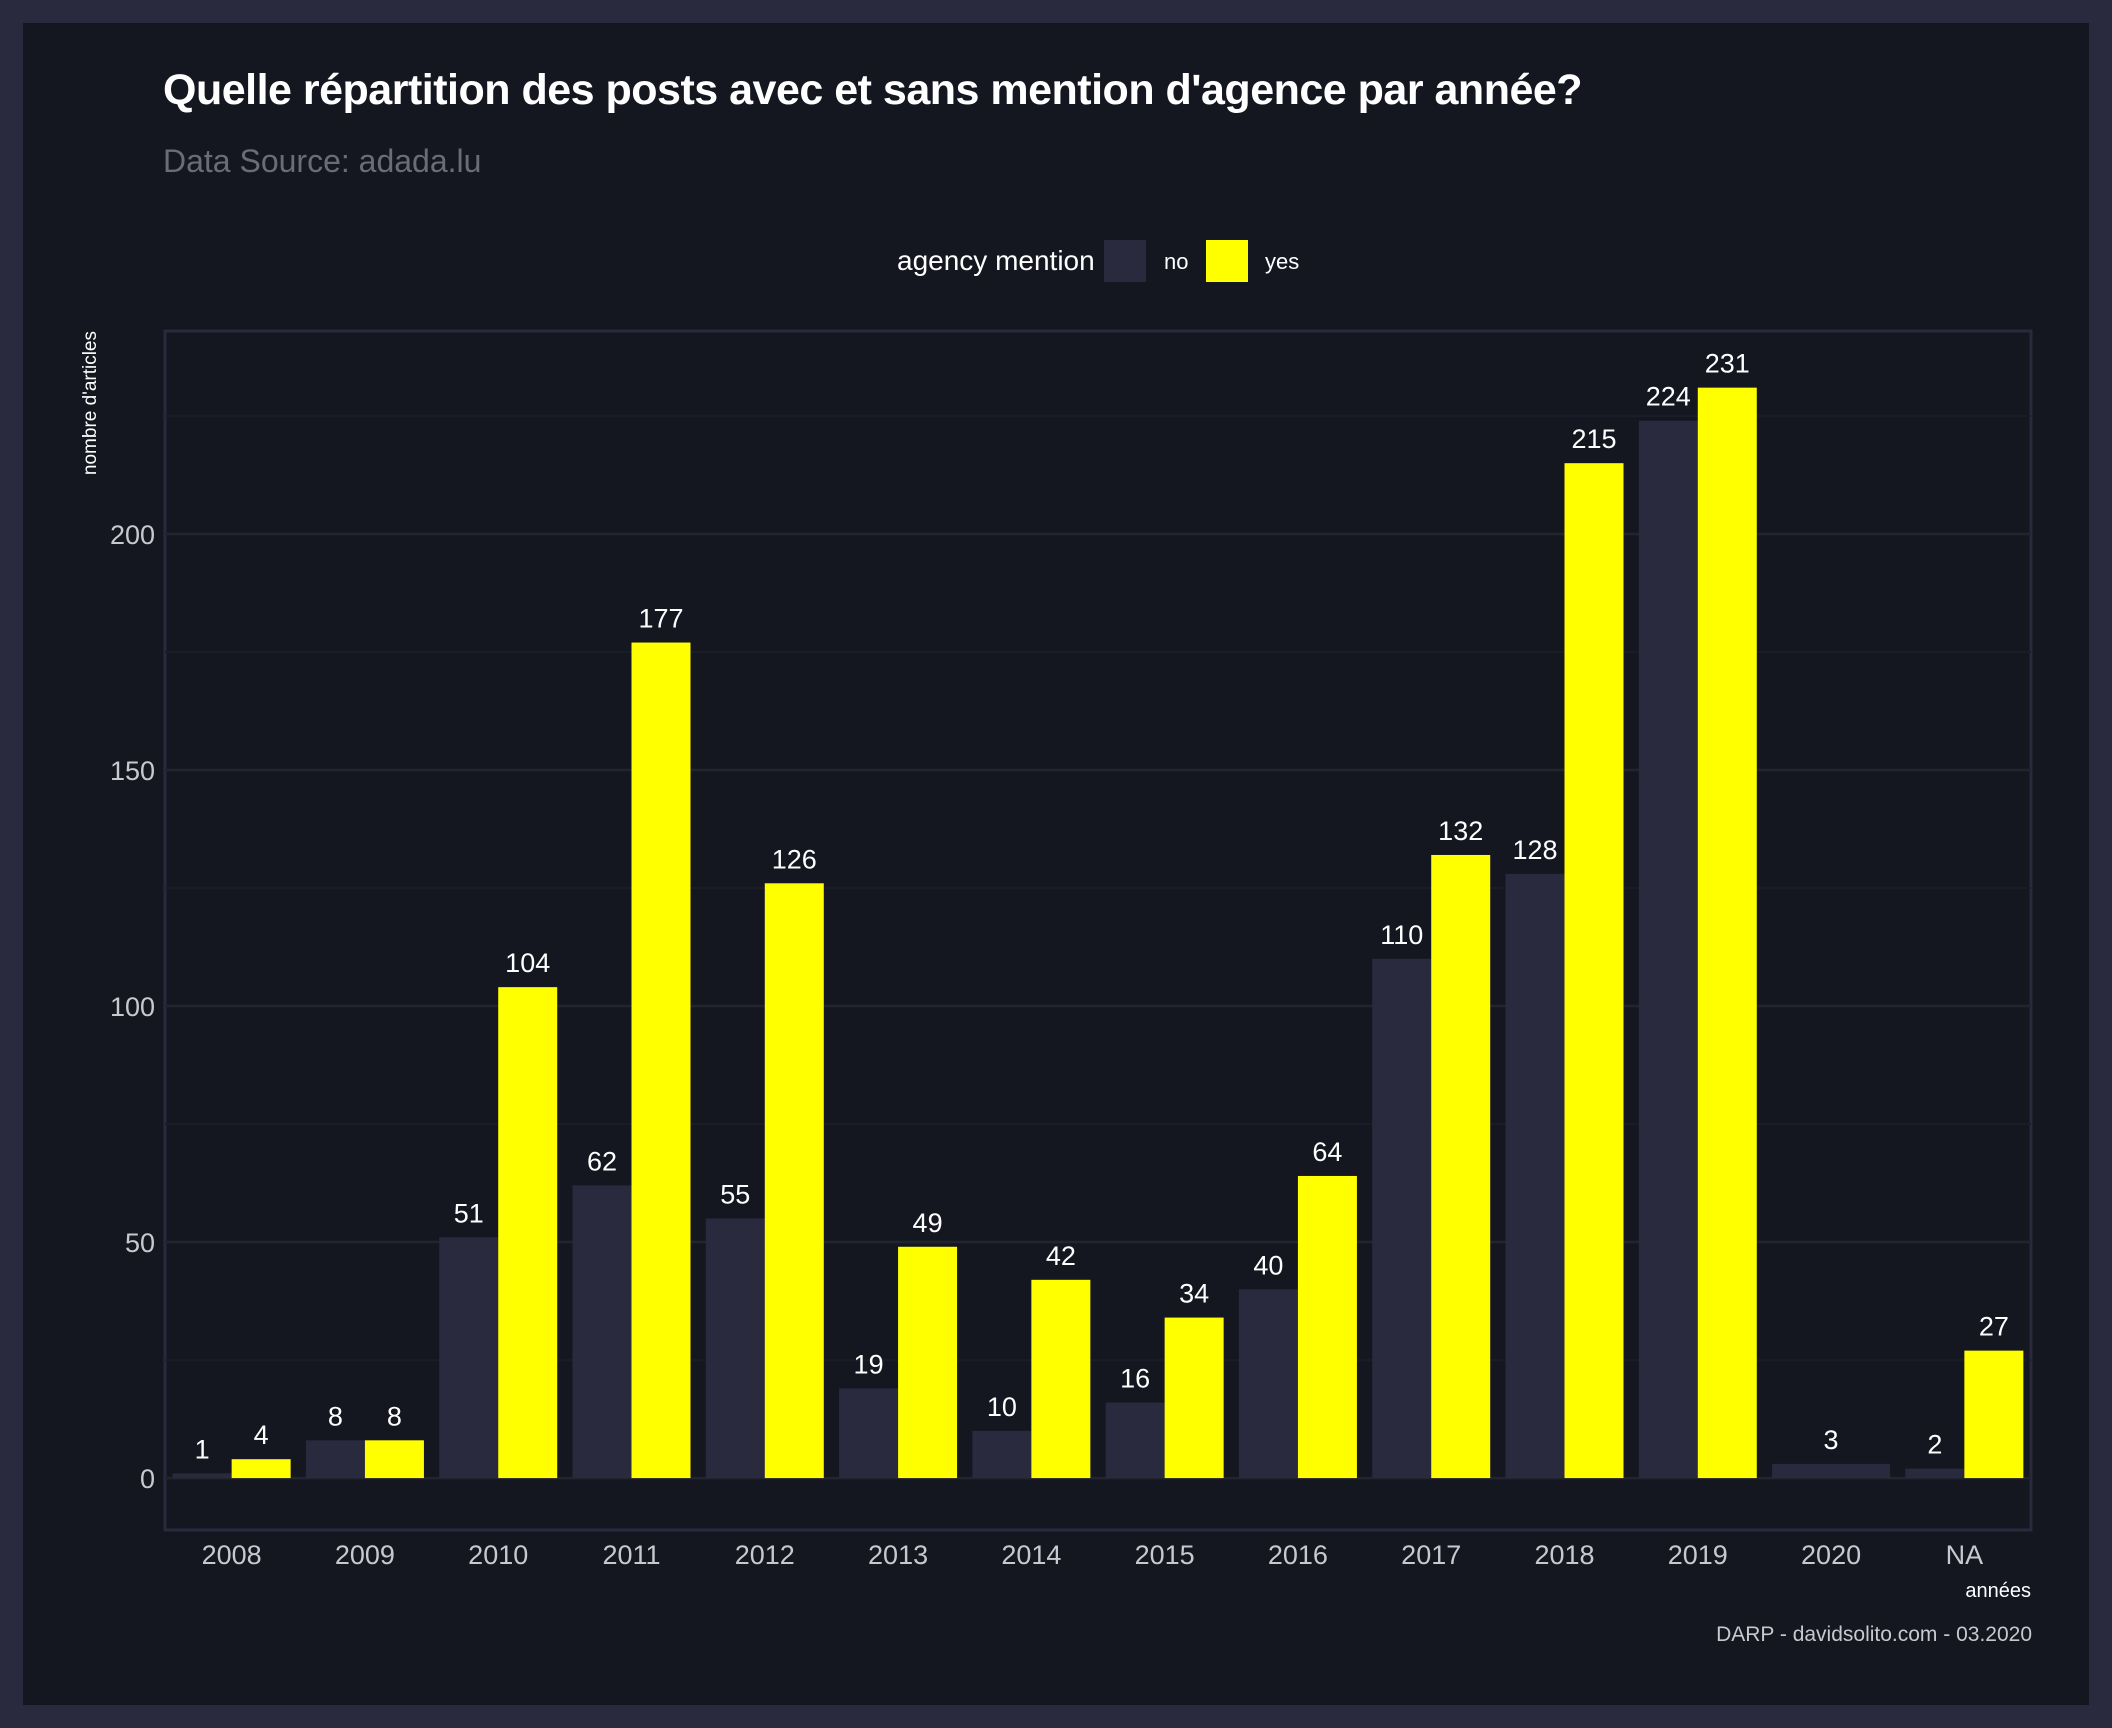  What do you see at coordinates (140, 1243) in the screenshot?
I see `y-tick-label: 50` at bounding box center [140, 1243].